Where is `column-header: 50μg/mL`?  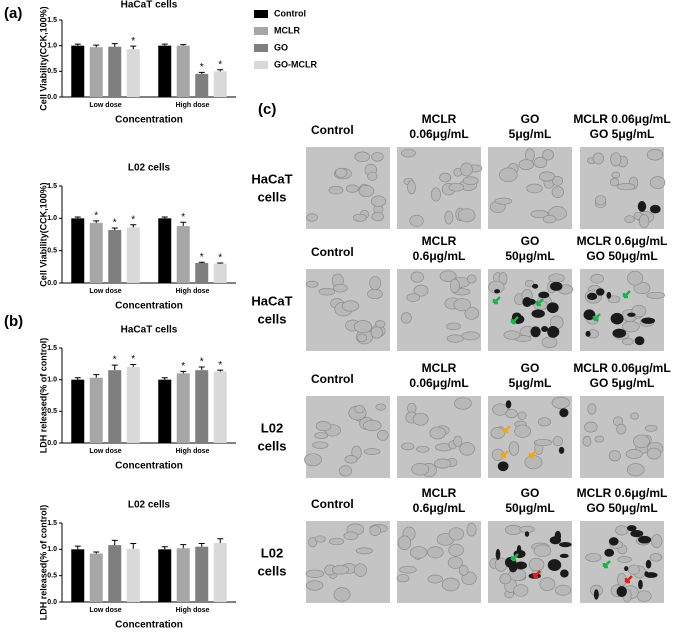 column-header: 50μg/mL is located at coordinates (529, 256).